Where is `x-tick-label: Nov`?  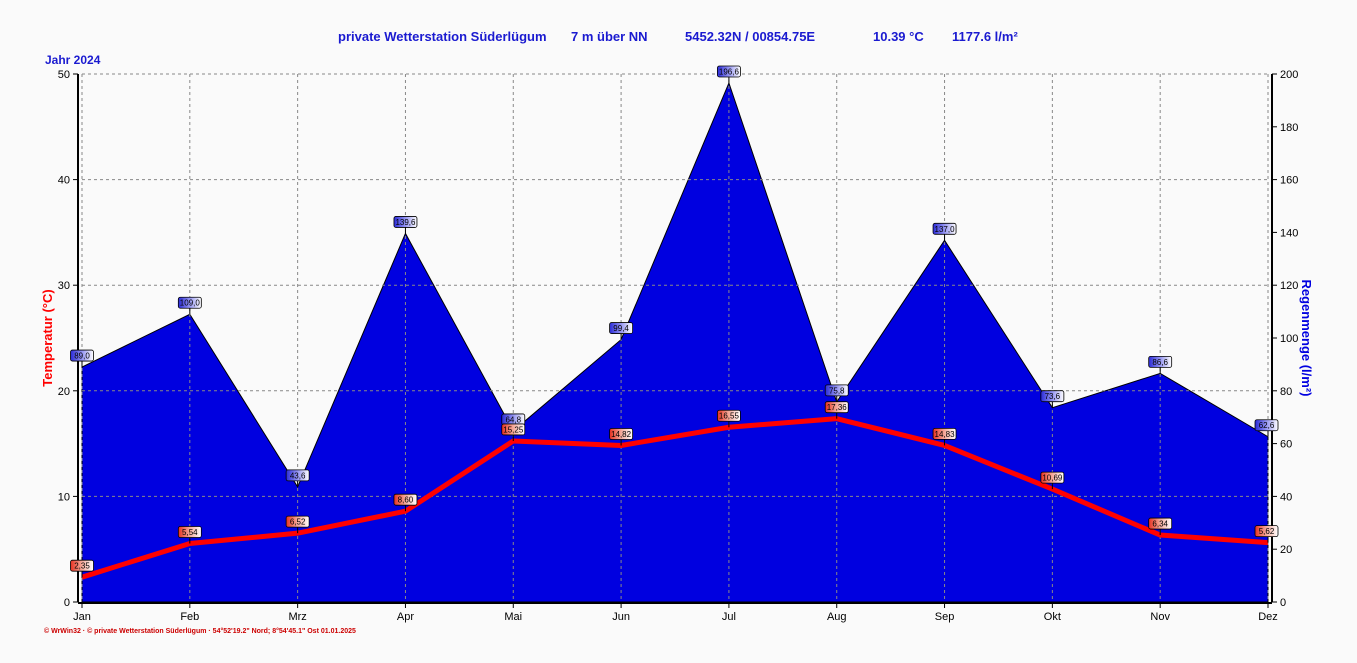
x-tick-label: Nov is located at coordinates (1160, 617).